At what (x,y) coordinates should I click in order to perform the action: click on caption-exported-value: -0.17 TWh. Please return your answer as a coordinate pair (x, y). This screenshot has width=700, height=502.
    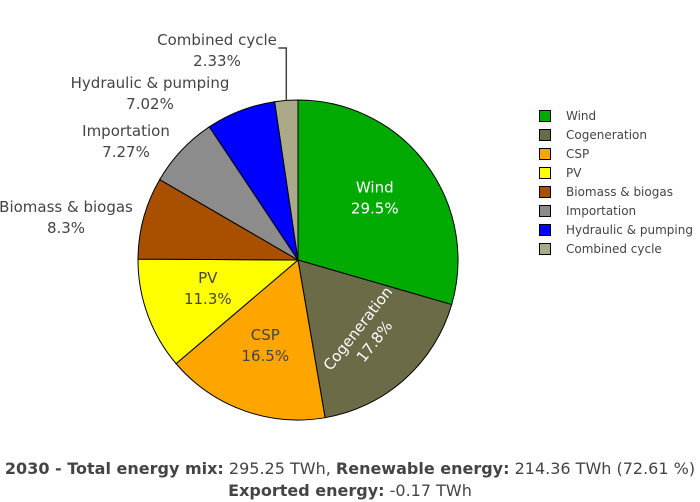
    Looking at the image, I should click on (428, 490).